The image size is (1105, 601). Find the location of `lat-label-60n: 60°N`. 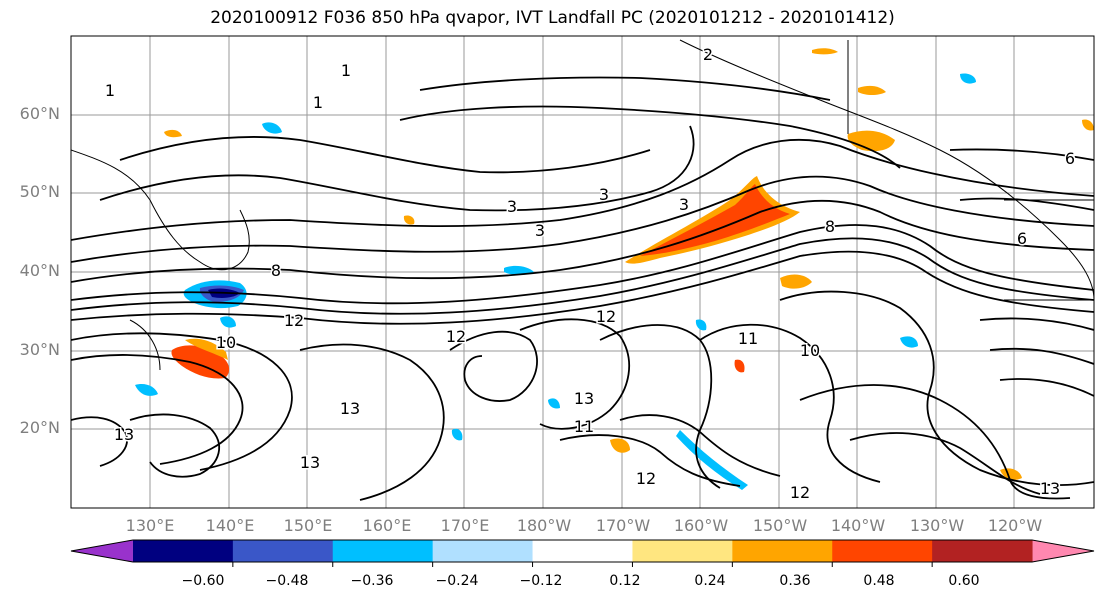

lat-label-60n: 60°N is located at coordinates (39, 113).